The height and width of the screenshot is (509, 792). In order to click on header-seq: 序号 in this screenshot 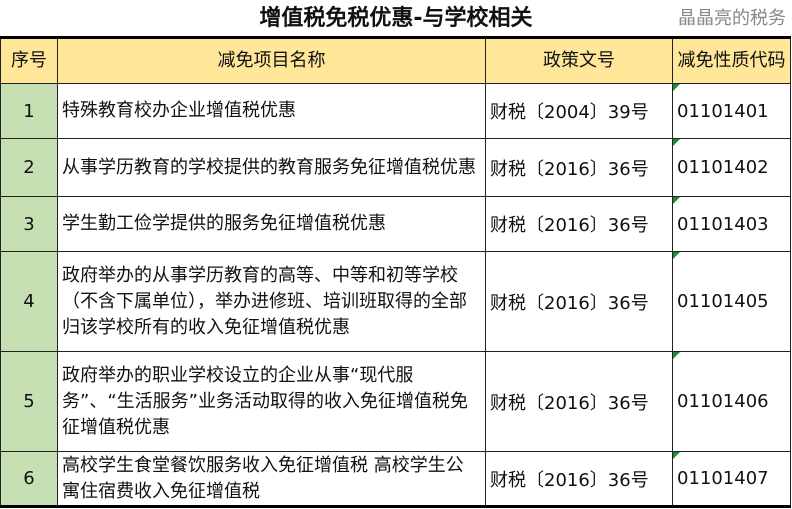, I will do `click(29, 60)`.